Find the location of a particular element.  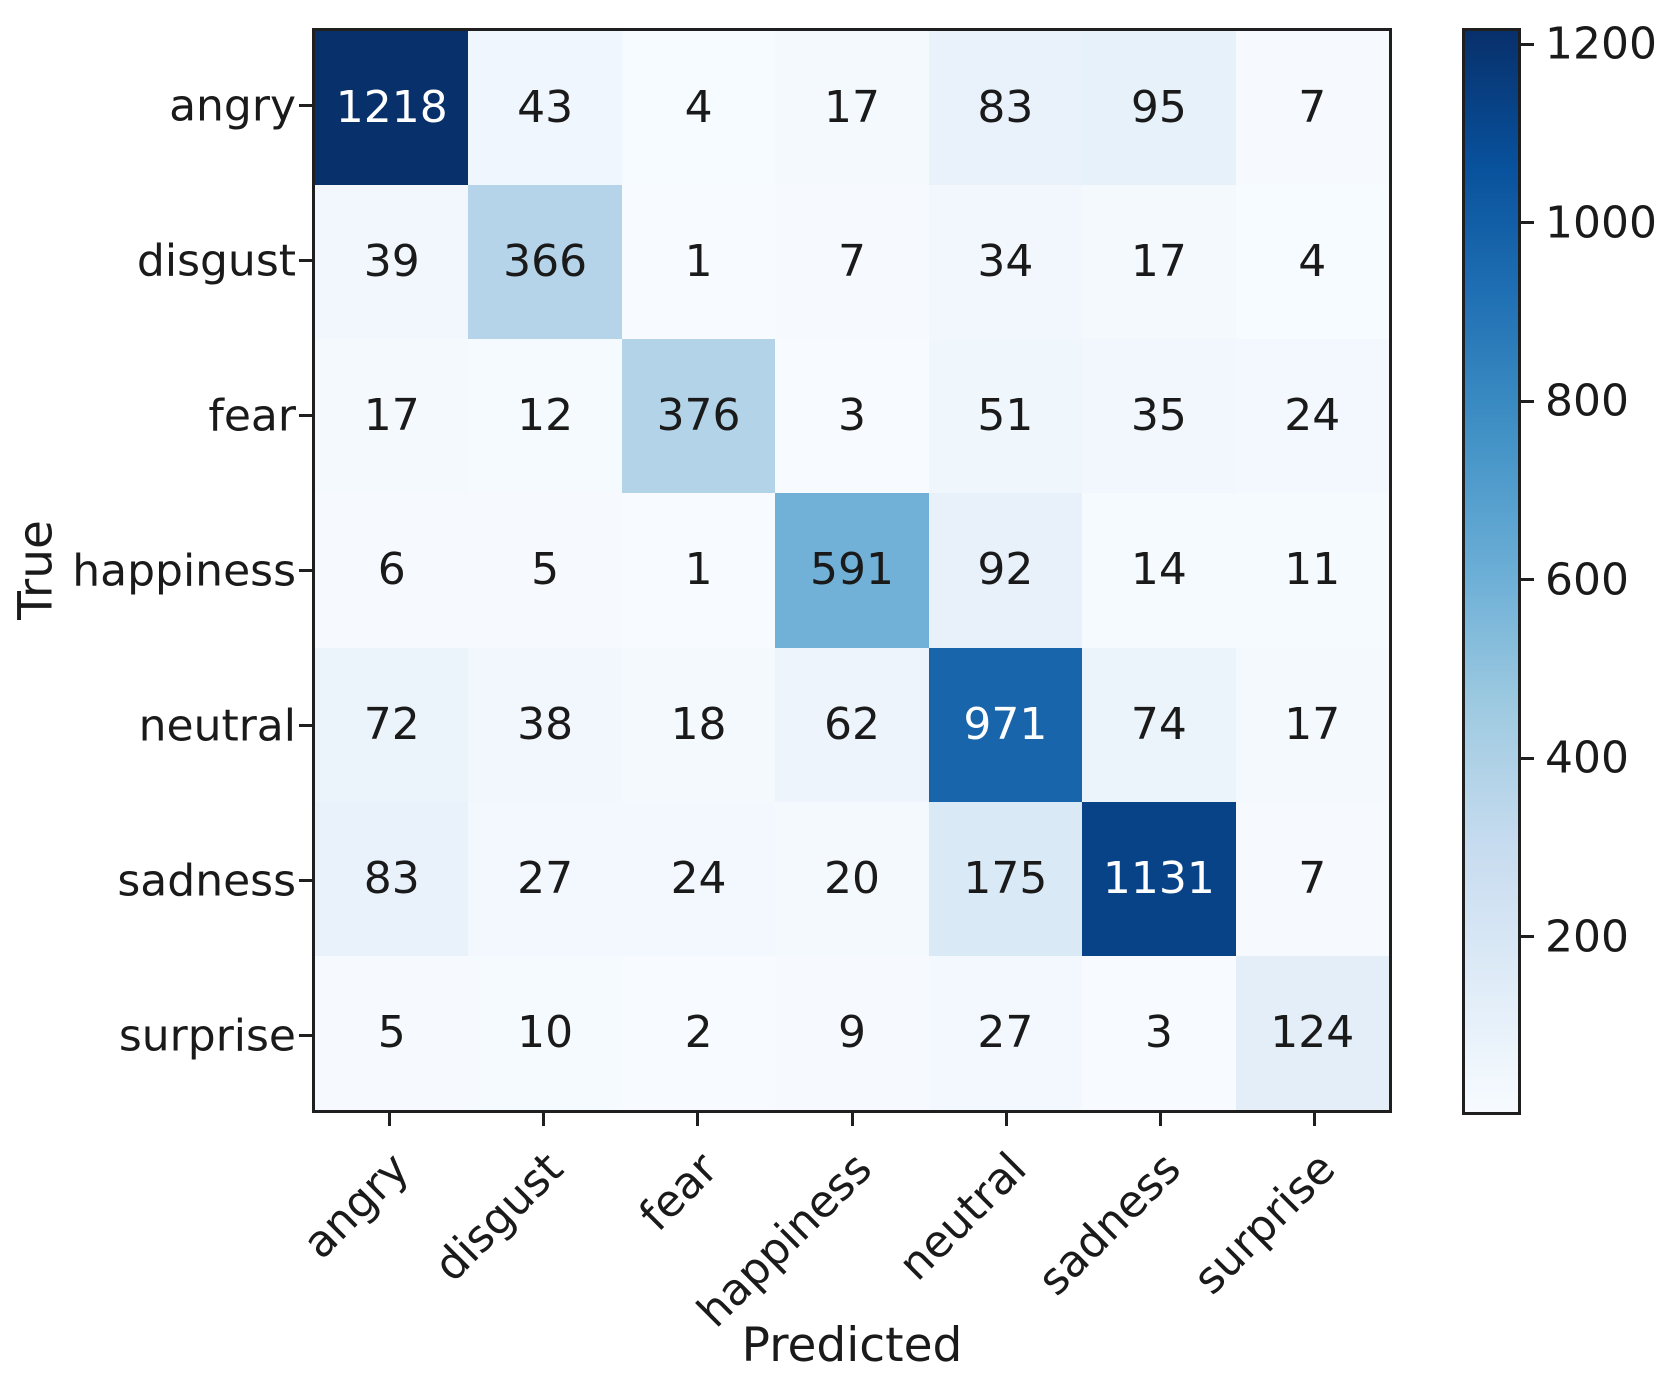

heatmap-cell: 35 is located at coordinates (1159, 416).